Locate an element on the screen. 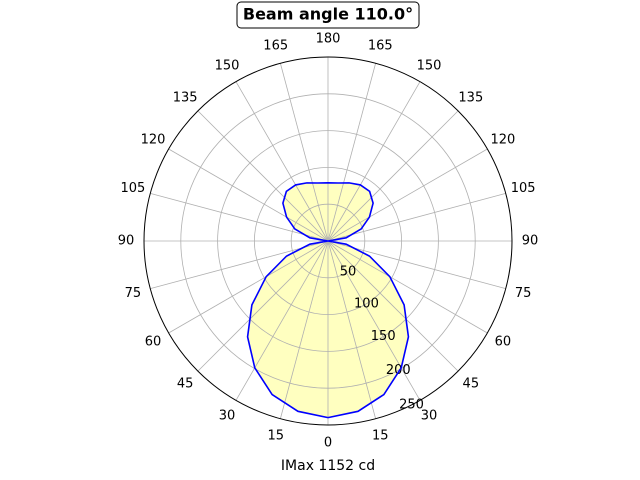 The height and width of the screenshot is (480, 640). radial-tick-label: 100 is located at coordinates (366, 303).